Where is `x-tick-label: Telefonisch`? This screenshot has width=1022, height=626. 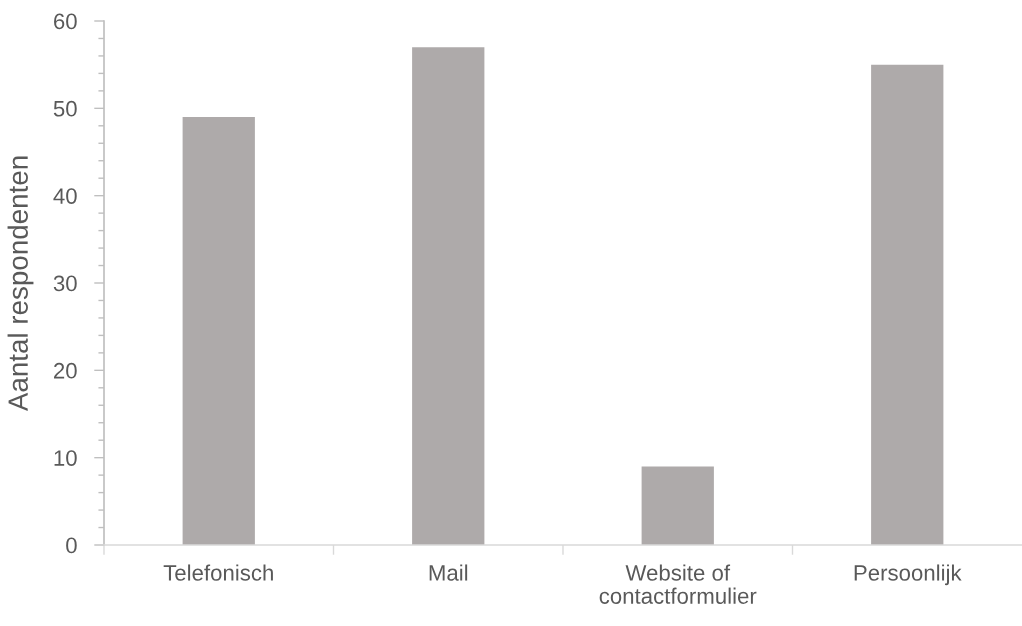
x-tick-label: Telefonisch is located at coordinates (218, 572).